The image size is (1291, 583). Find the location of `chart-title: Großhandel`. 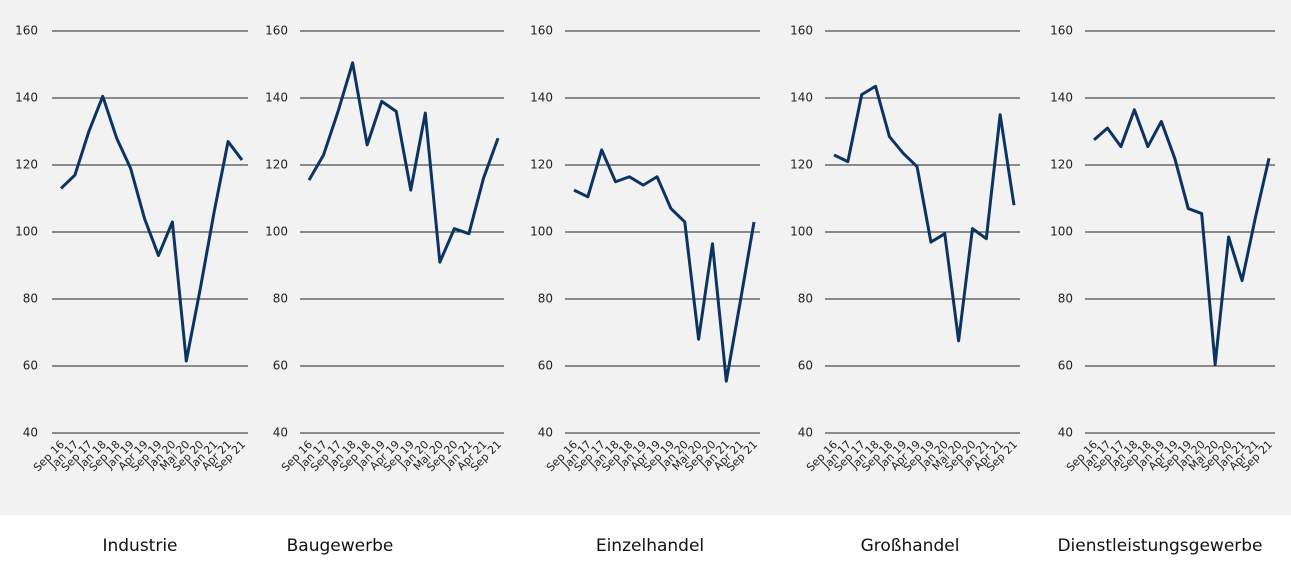

chart-title: Großhandel is located at coordinates (910, 546).